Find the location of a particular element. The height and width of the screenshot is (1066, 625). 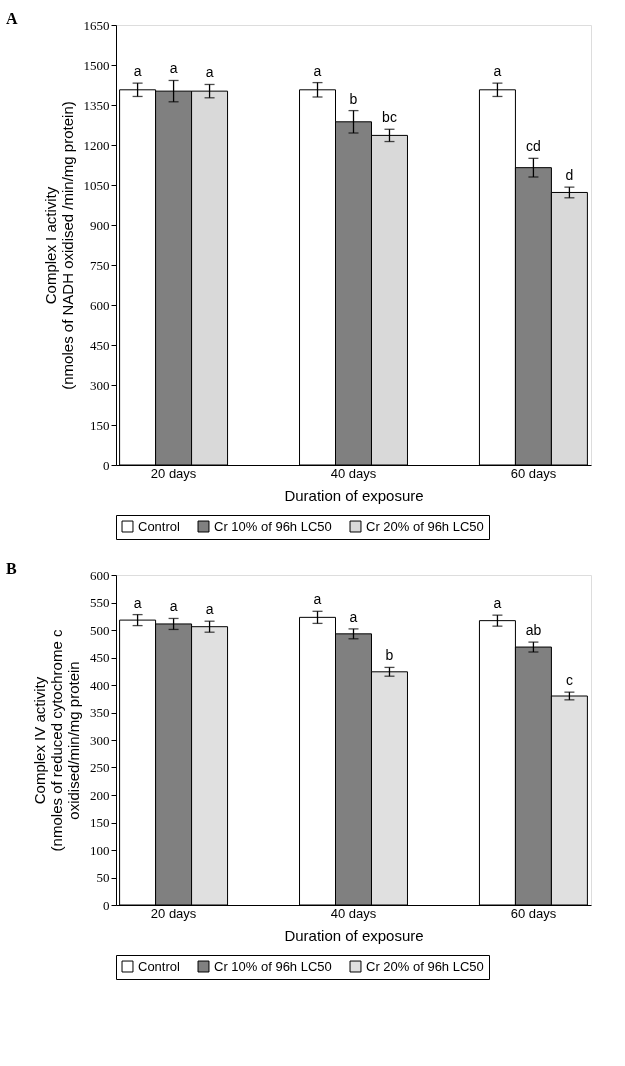

y-tick-label: 50 is located at coordinates (103, 877).